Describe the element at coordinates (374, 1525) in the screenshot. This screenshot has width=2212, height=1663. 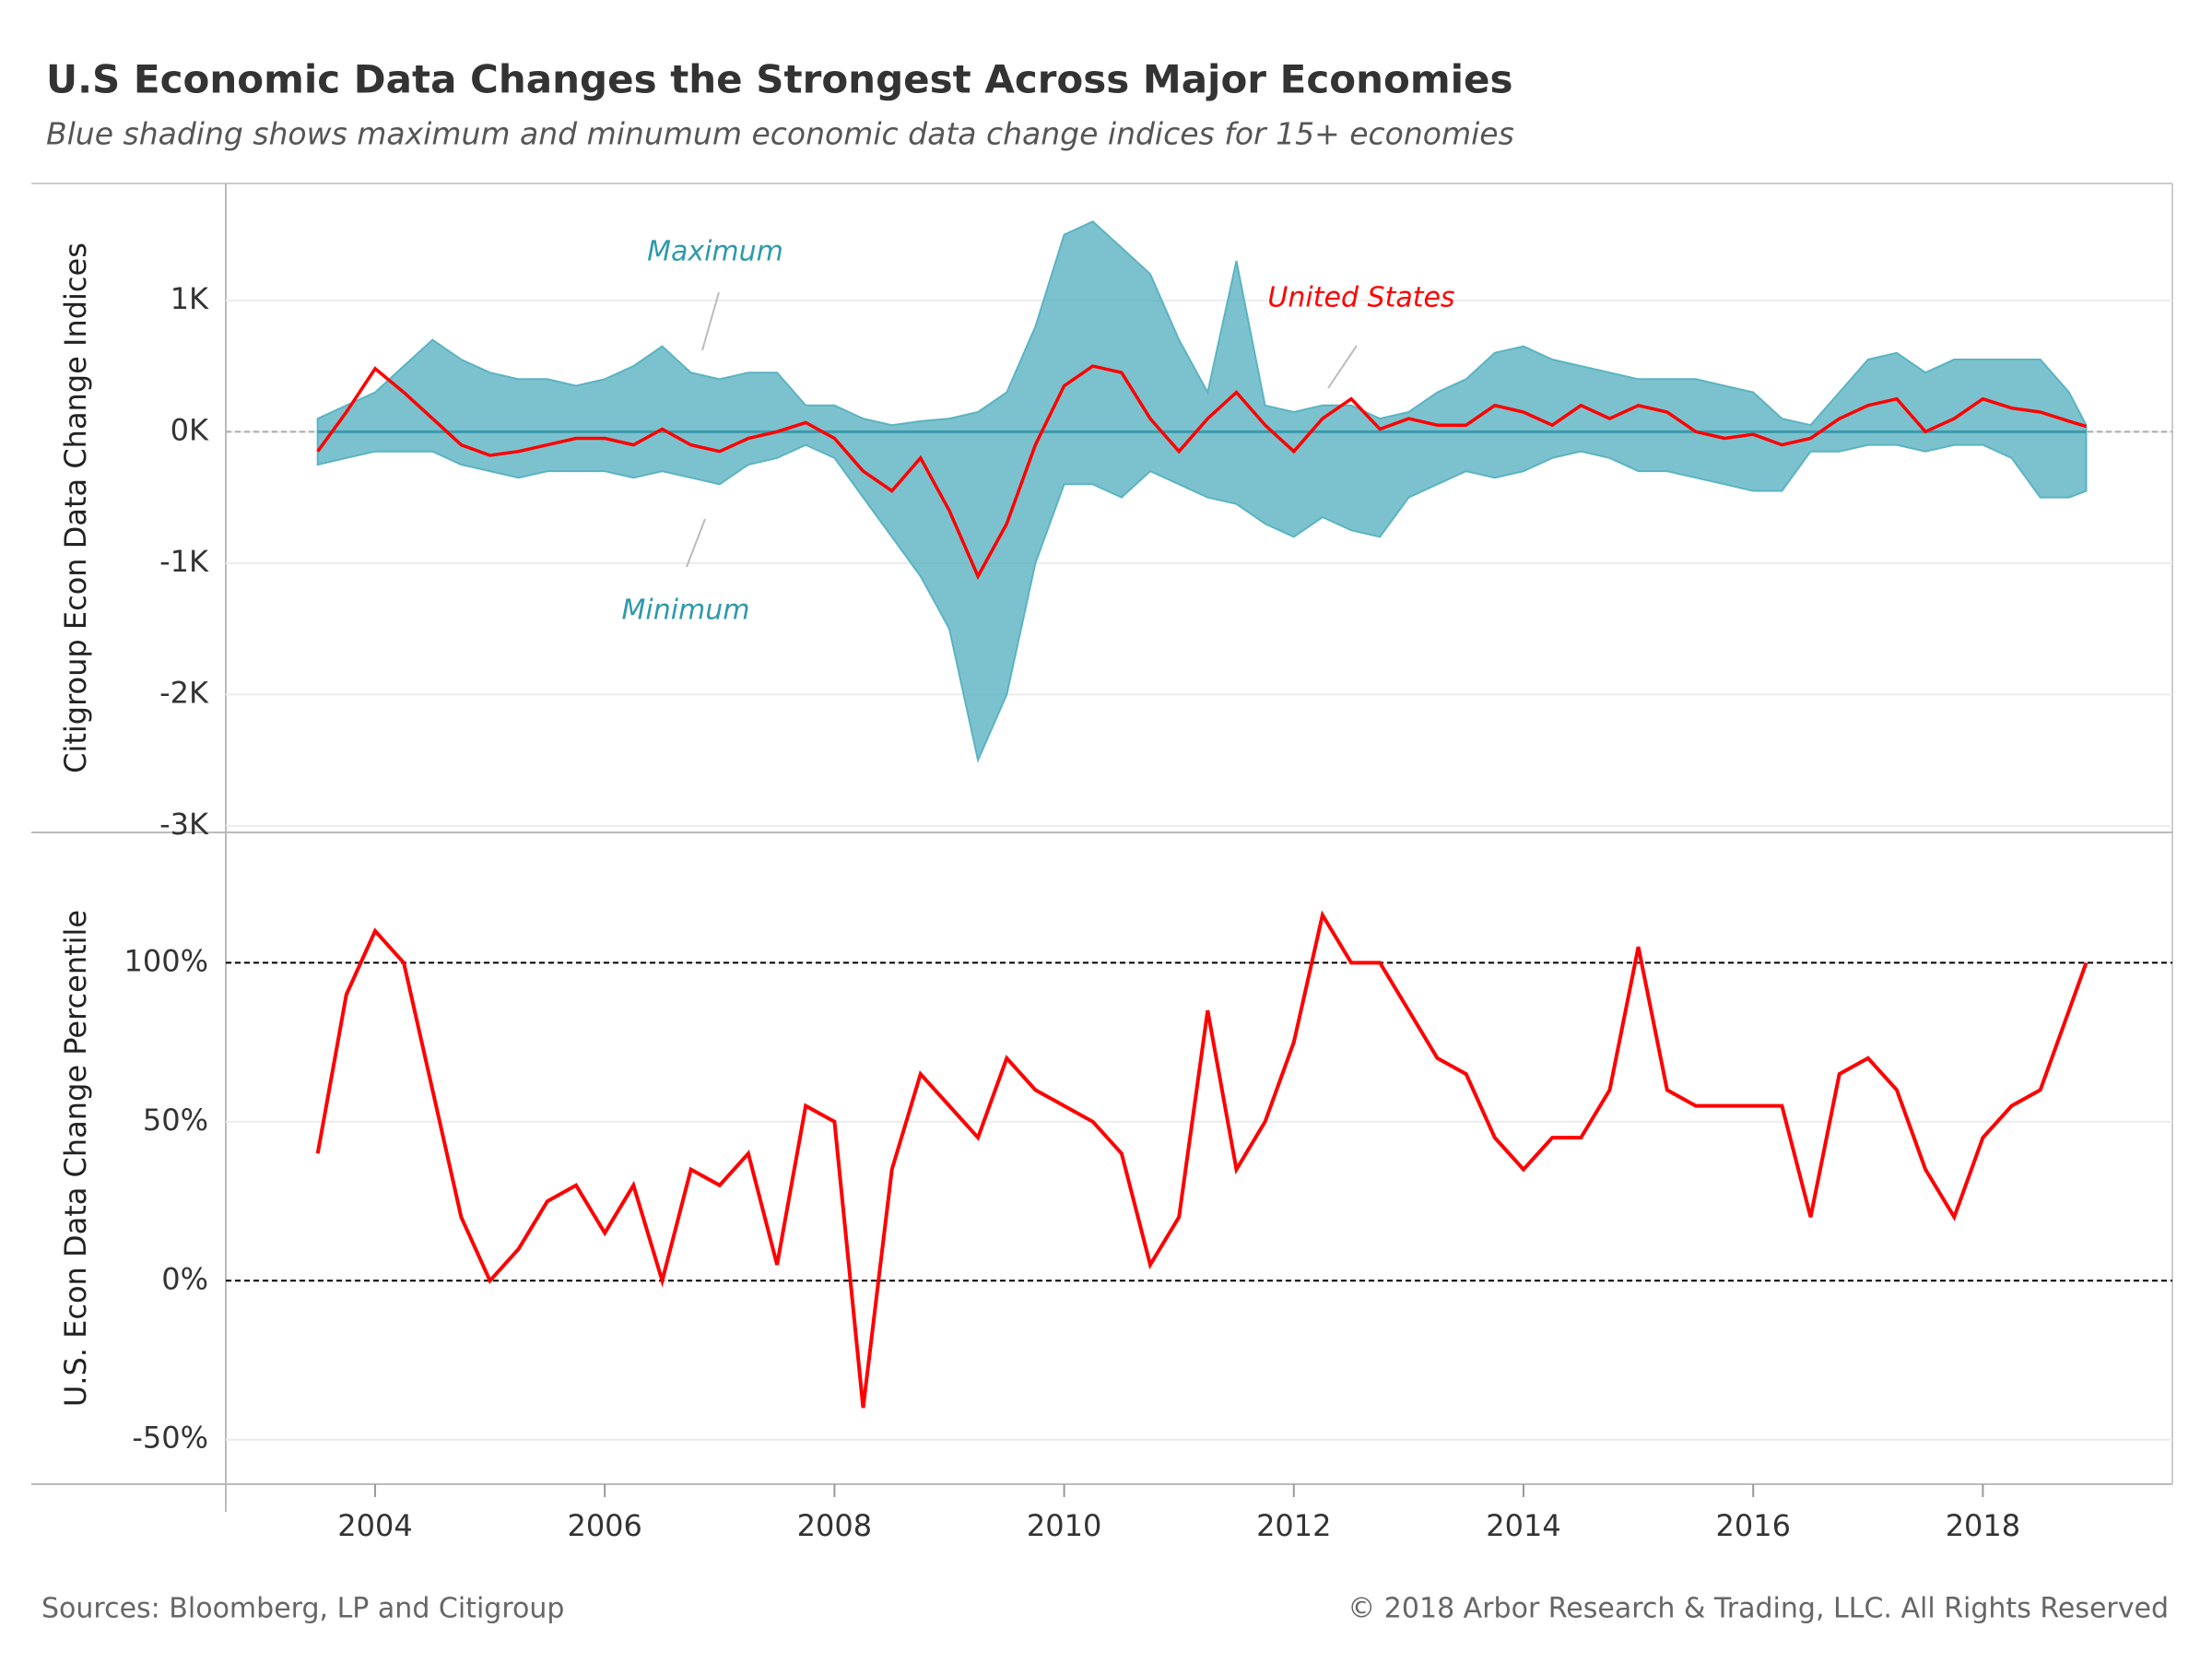
I see `x-tick-label: 2004` at that location.